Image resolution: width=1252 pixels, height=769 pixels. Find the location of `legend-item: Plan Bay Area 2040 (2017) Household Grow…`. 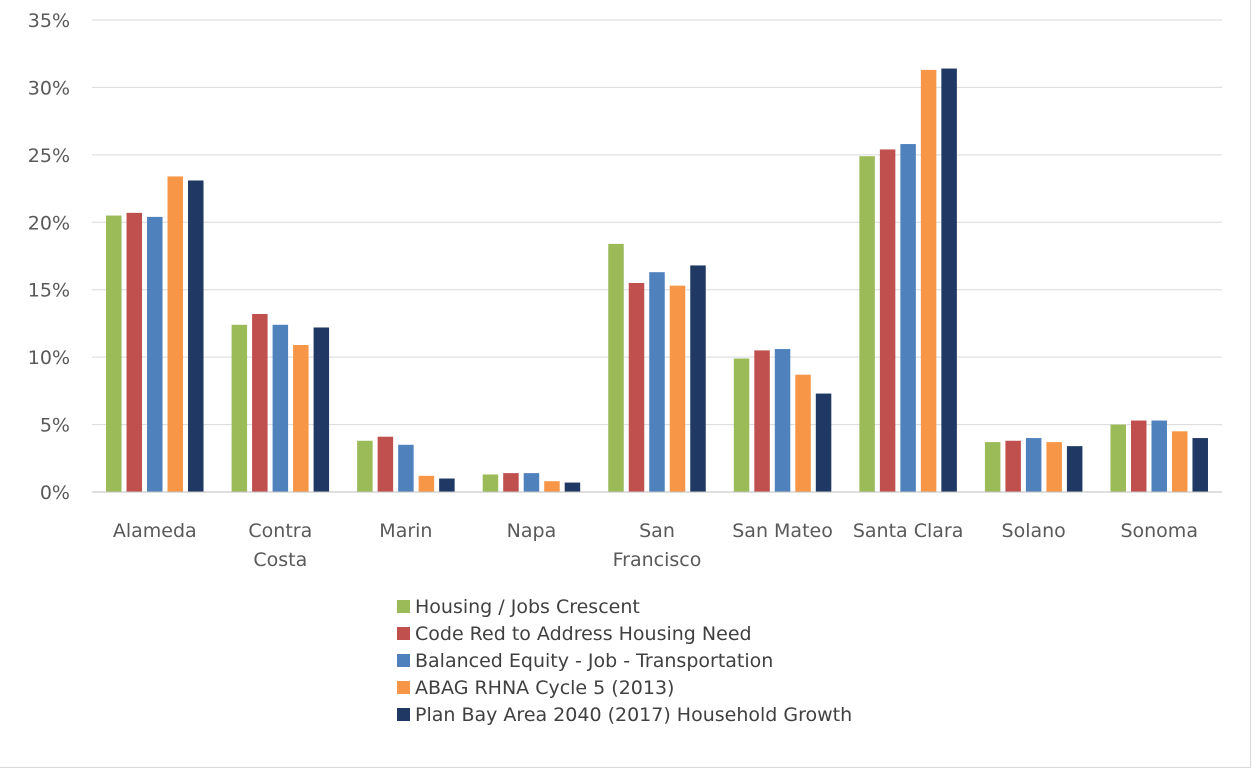

legend-item: Plan Bay Area 2040 (2017) Household Grow… is located at coordinates (624, 714).